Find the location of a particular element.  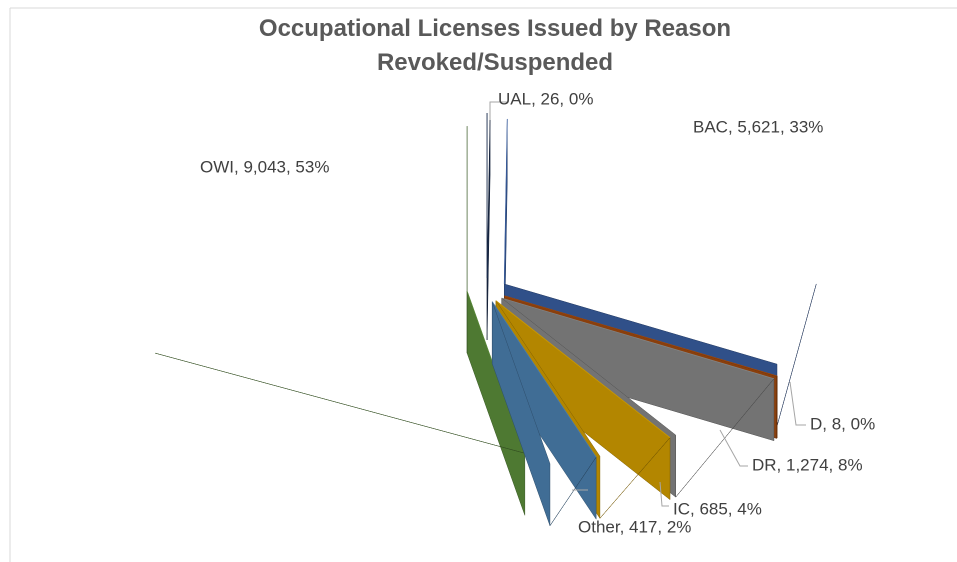

data-label: UAL, 26, 0% is located at coordinates (545, 98).